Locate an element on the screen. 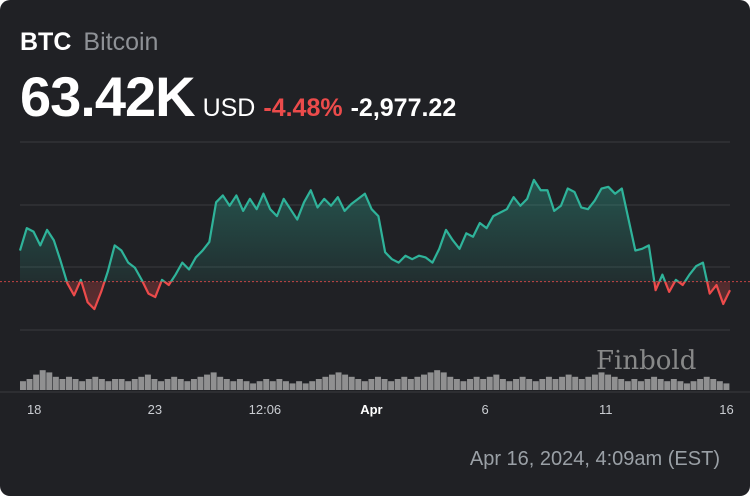 The width and height of the screenshot is (750, 496). x-tick-label: 16 is located at coordinates (726, 409).